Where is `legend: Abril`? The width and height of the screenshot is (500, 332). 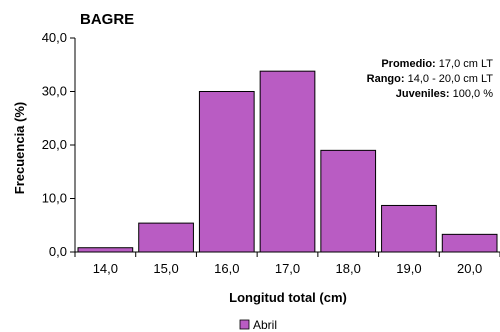 legend: Abril is located at coordinates (258, 325).